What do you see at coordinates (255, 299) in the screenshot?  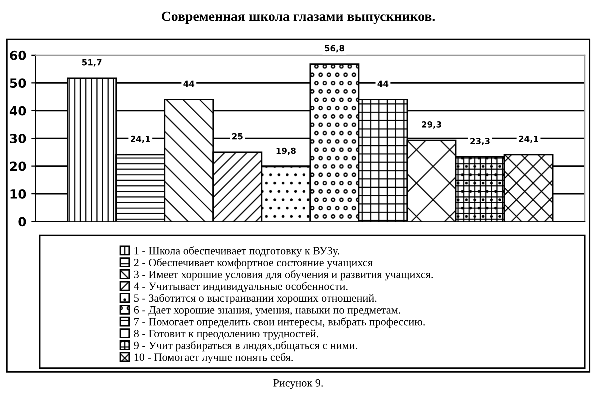 I see `legend-label: 5 - Заботится о выстраивании хороших отношений.` at bounding box center [255, 299].